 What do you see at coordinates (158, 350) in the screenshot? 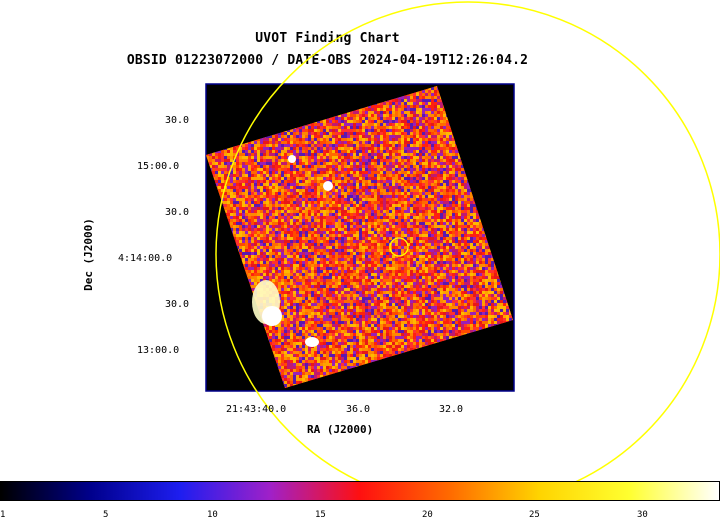
I see `dec-tick: 13:00.0` at bounding box center [158, 350].